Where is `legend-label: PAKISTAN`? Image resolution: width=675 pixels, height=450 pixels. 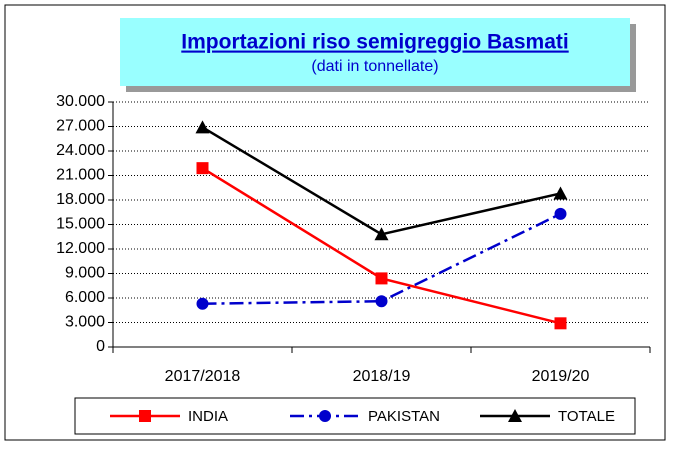 legend-label: PAKISTAN is located at coordinates (404, 416).